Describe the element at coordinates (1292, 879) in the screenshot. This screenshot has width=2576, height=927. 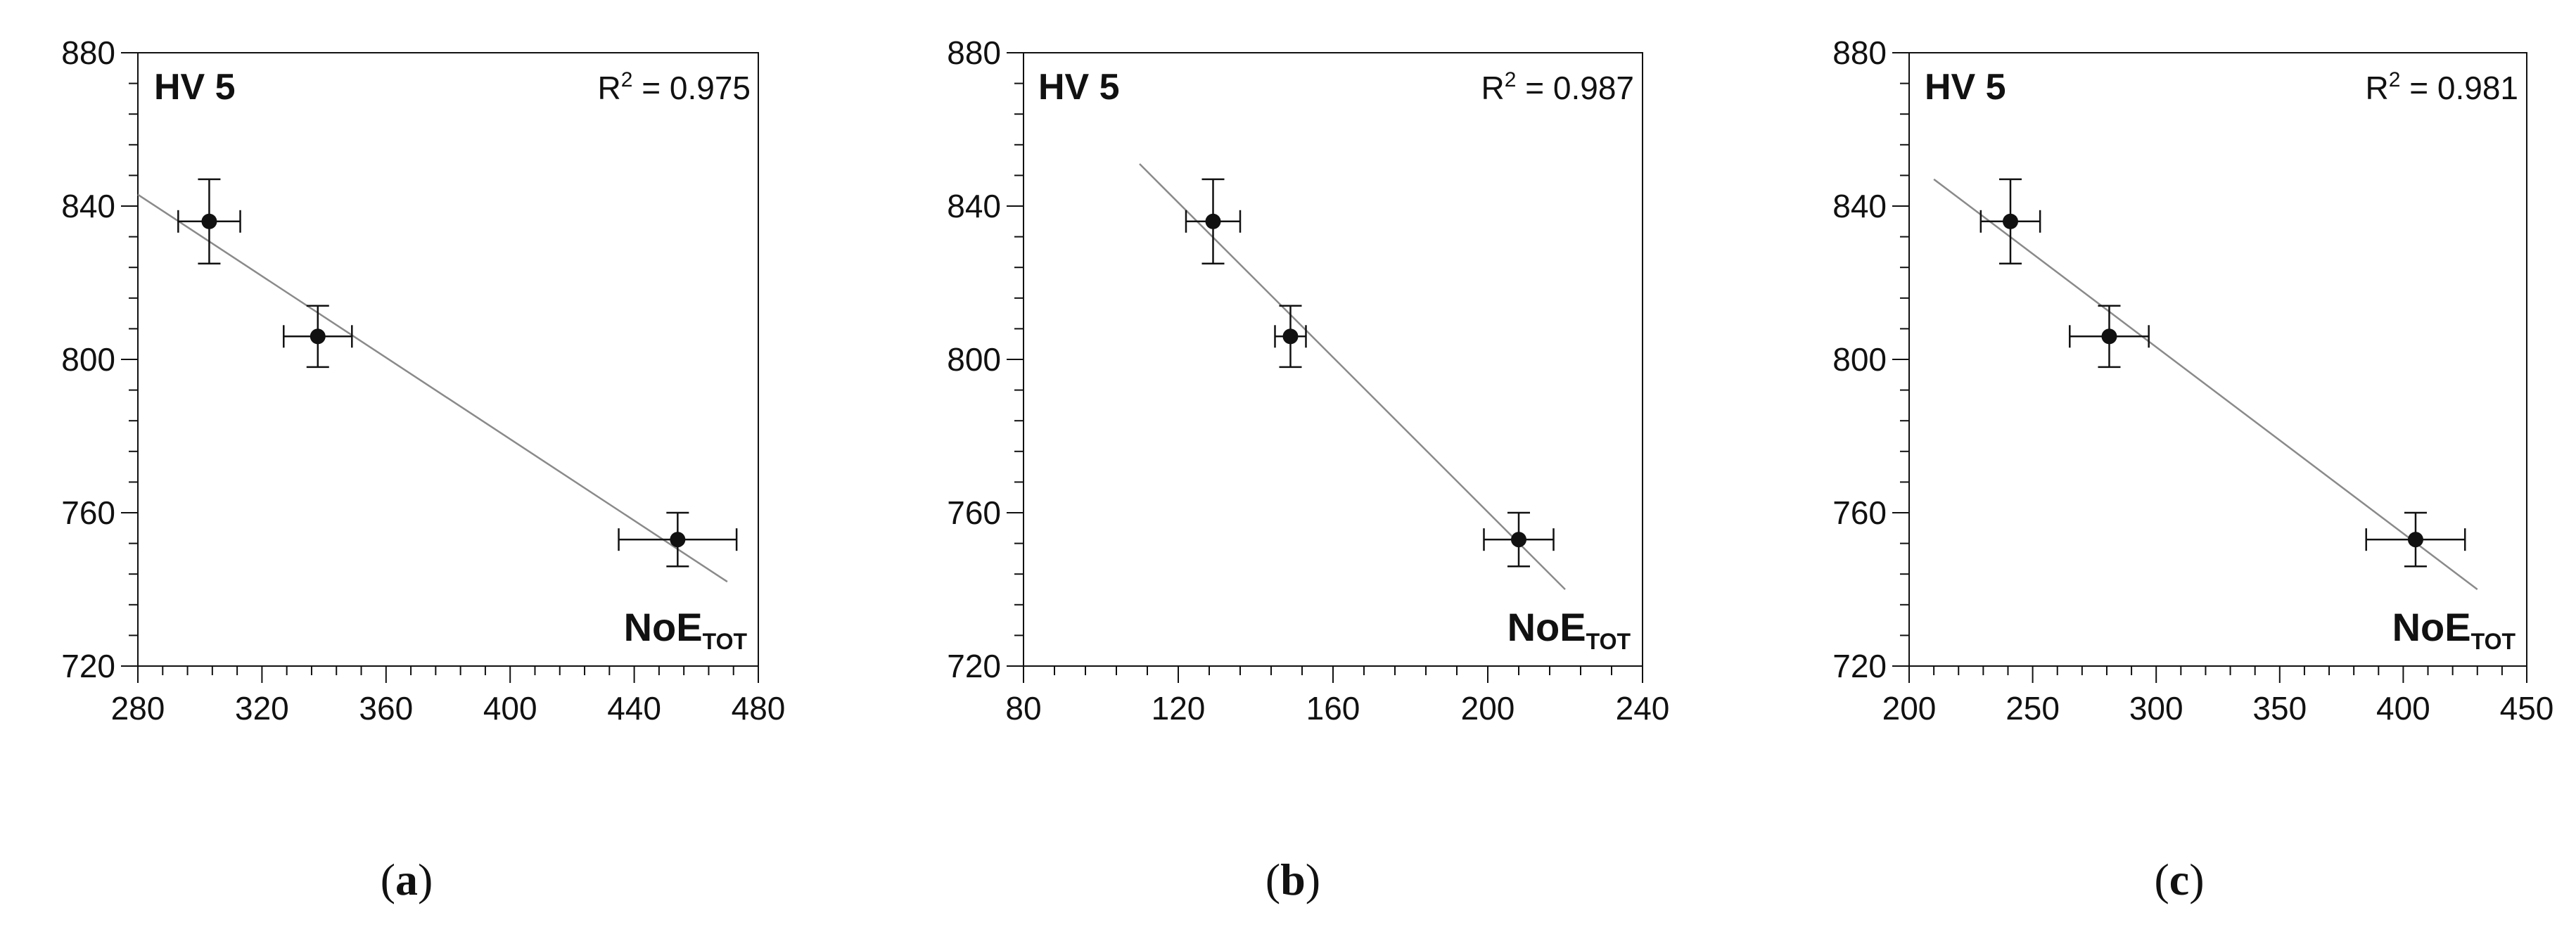
I see `panel-caption: (b)` at that location.